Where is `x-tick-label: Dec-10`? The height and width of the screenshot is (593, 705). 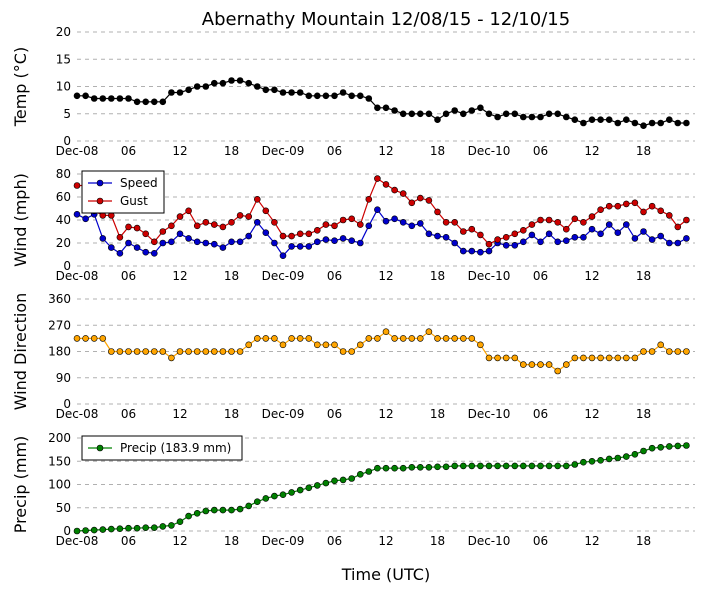 x-tick-label: Dec-10 is located at coordinates (489, 414).